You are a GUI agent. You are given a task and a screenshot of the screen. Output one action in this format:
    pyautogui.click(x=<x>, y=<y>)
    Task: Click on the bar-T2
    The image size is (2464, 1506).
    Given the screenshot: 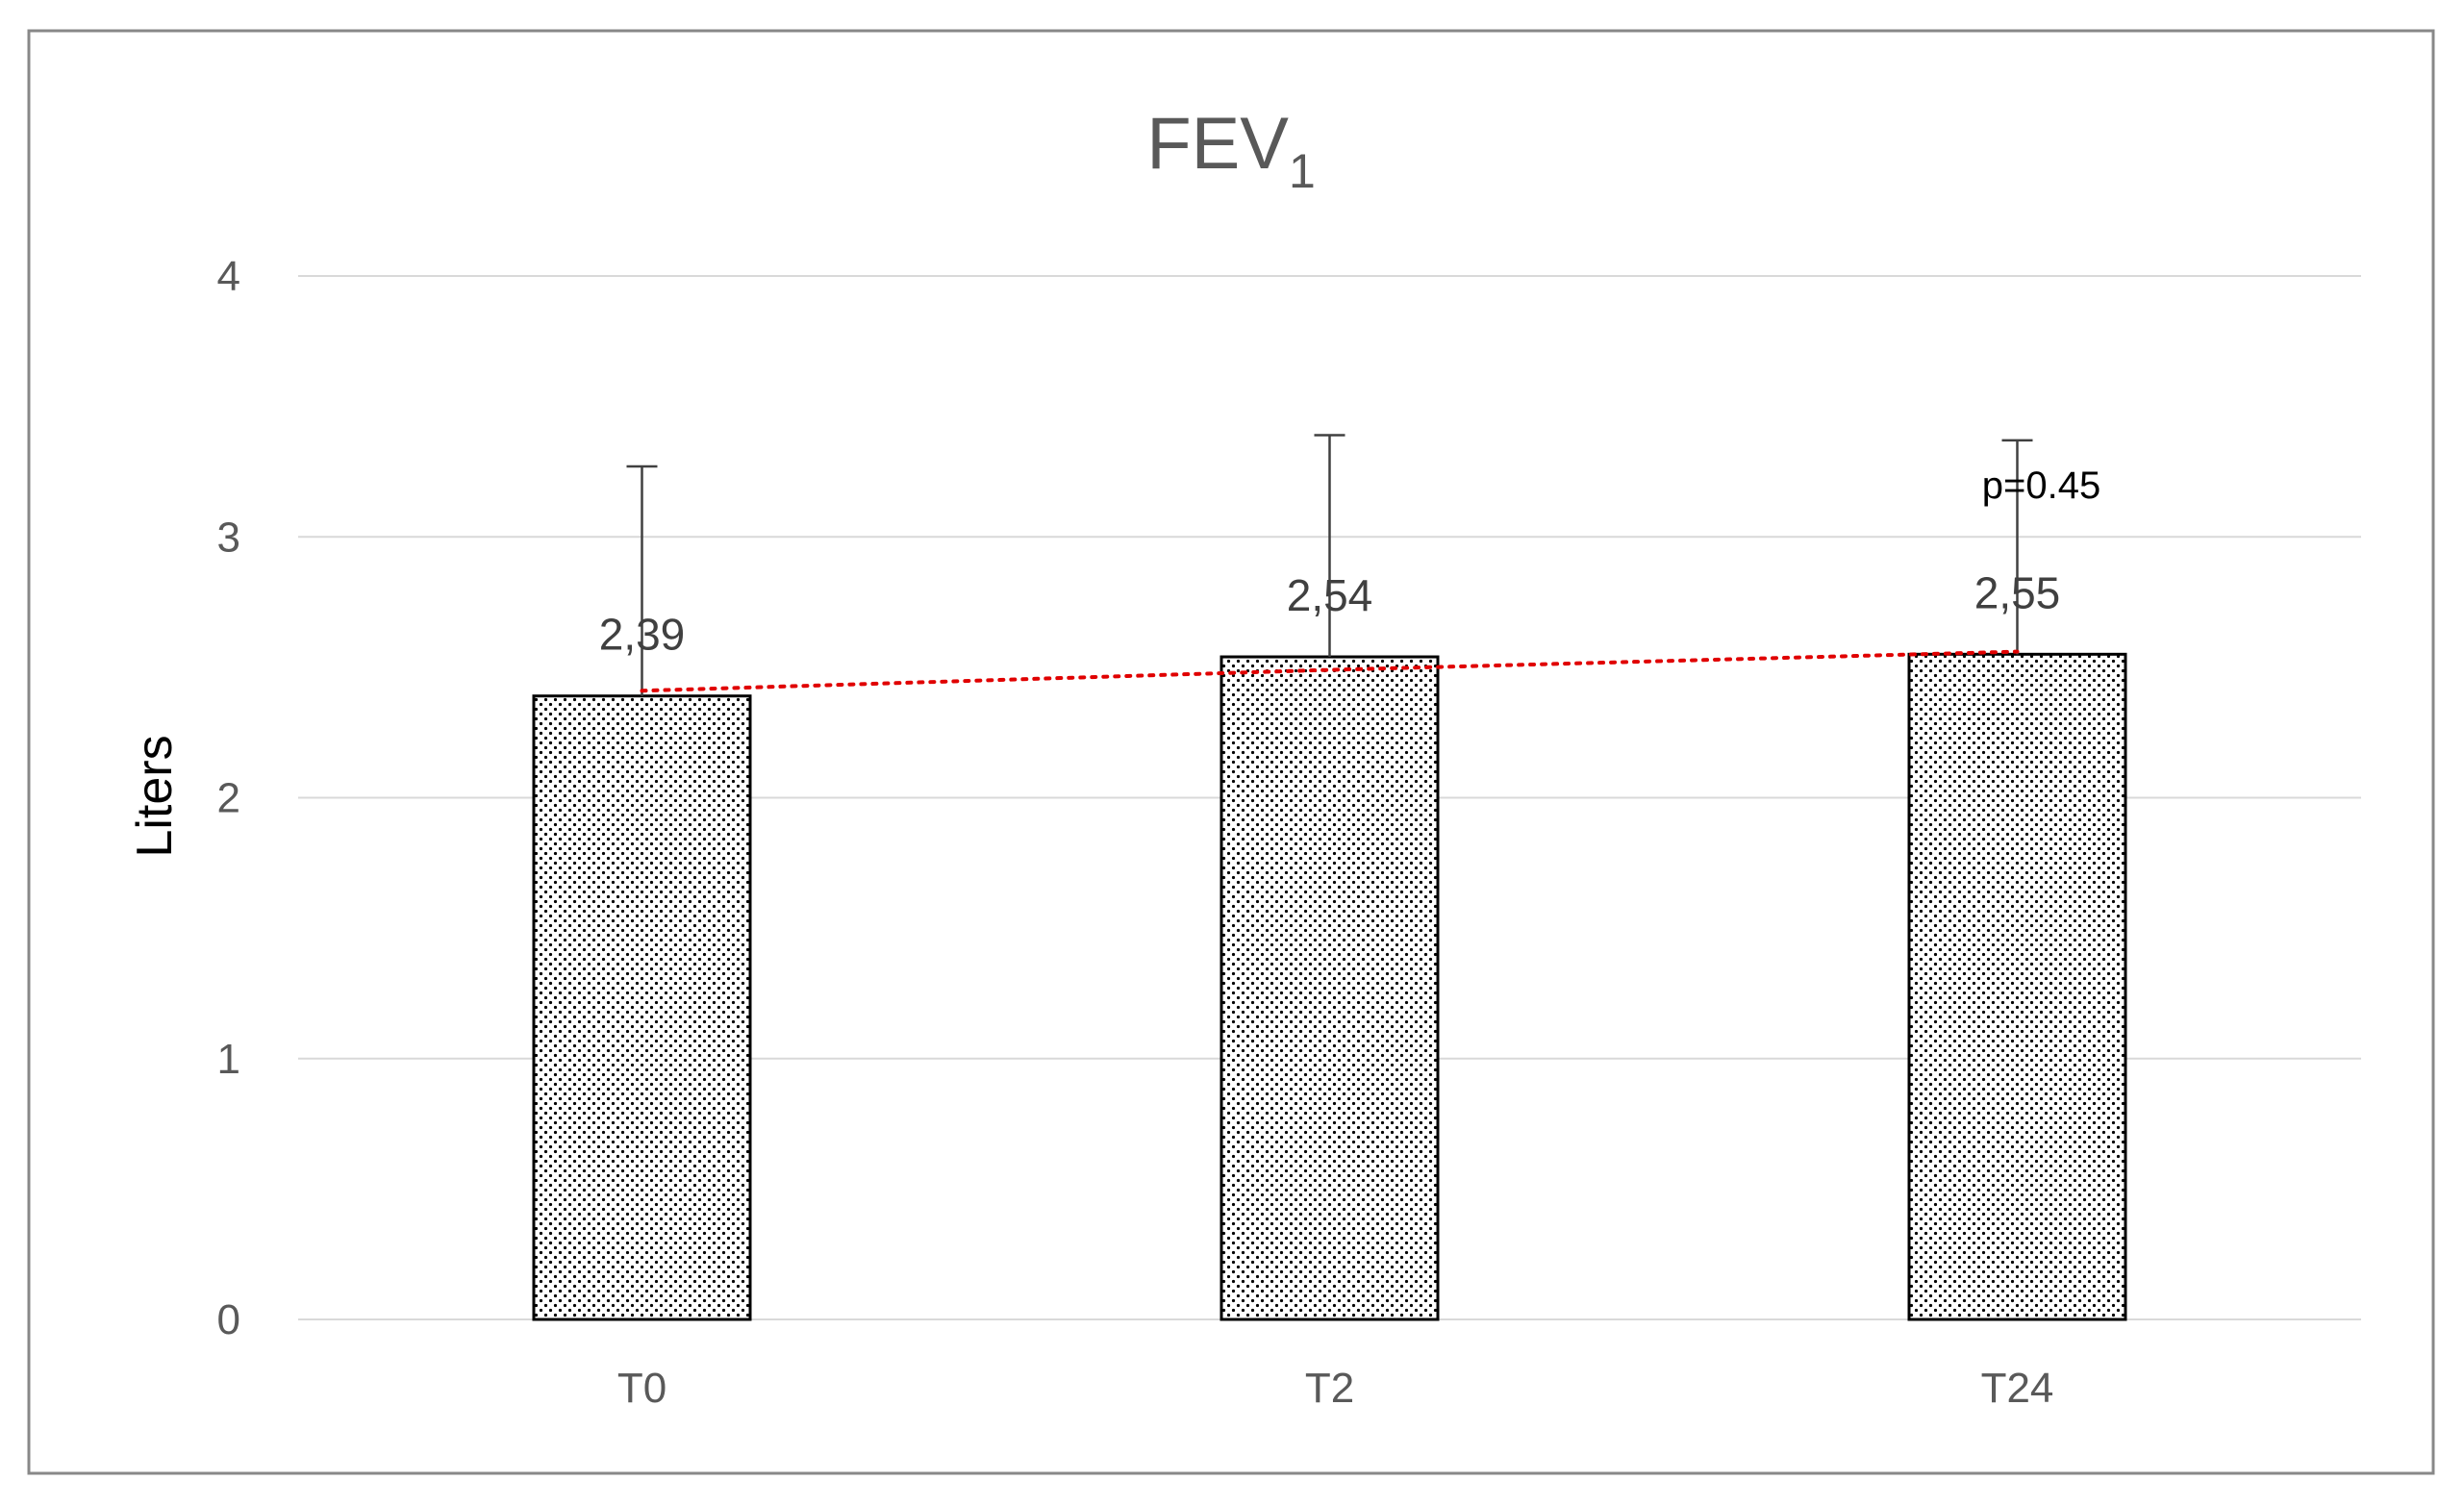 What is the action you would take?
    pyautogui.click(x=1329, y=988)
    